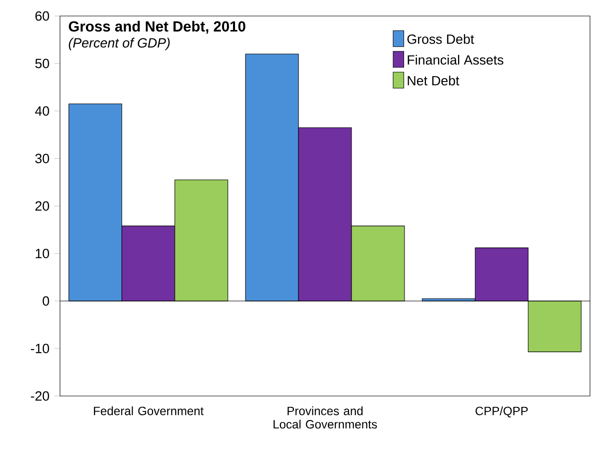  I want to click on chart-title: Gross and Net Debt, 2010, so click(157, 27).